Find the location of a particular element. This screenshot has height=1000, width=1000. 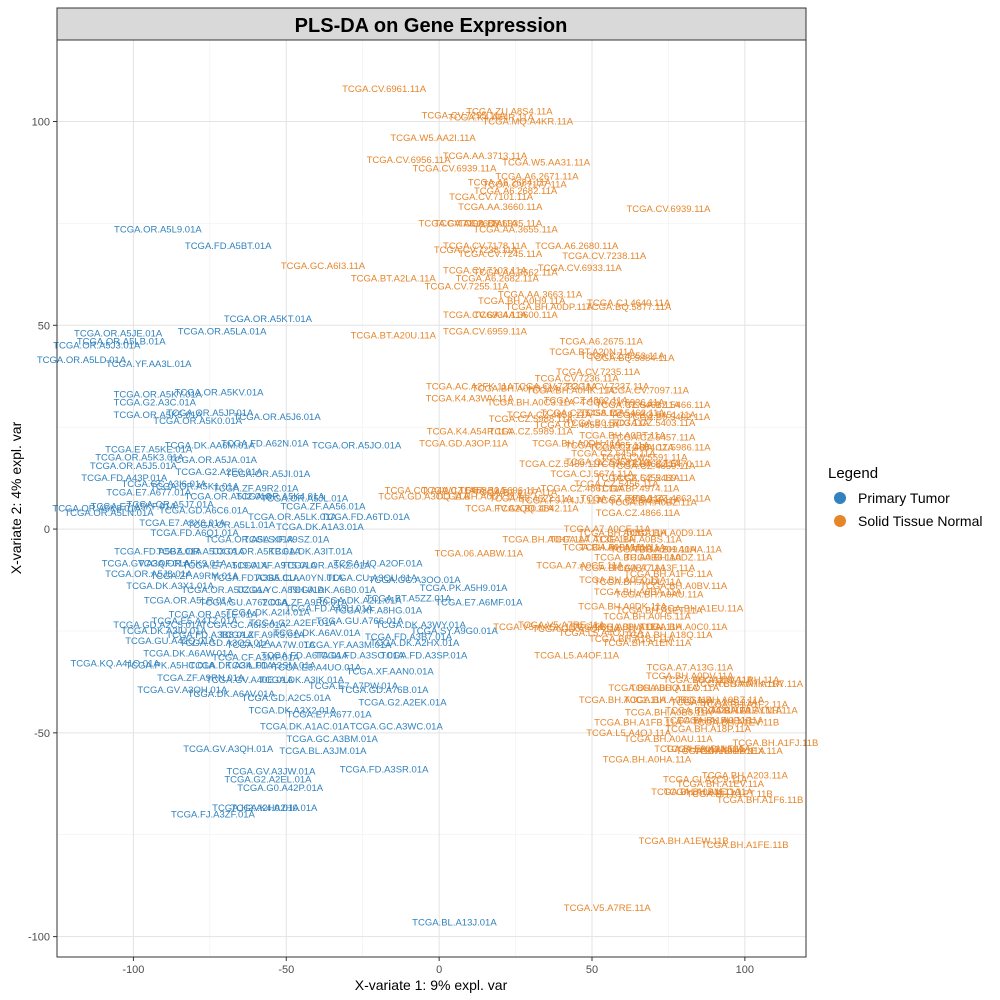

sample-label: TCGA.CZ.5459.11A is located at coordinates (561, 464).